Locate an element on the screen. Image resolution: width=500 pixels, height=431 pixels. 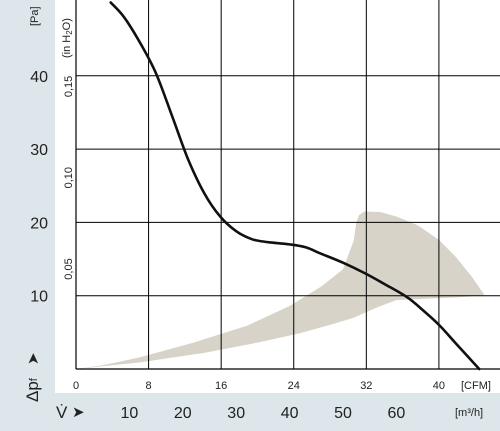
inh2o-unit-label: (in H2O) is located at coordinates (67, 38).